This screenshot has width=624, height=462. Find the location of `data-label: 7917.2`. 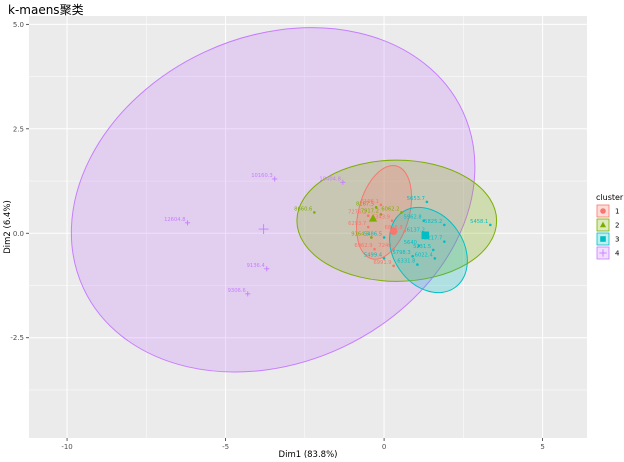

data-label: 7917.2 is located at coordinates (370, 211).